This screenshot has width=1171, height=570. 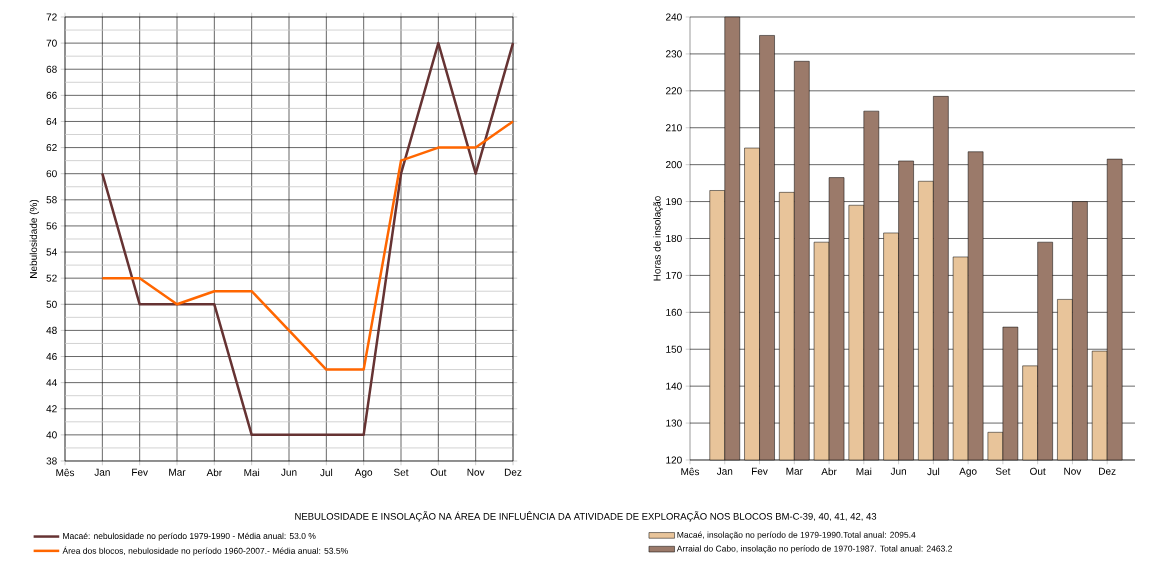 I want to click on y-tick-label: 240, so click(x=674, y=17).